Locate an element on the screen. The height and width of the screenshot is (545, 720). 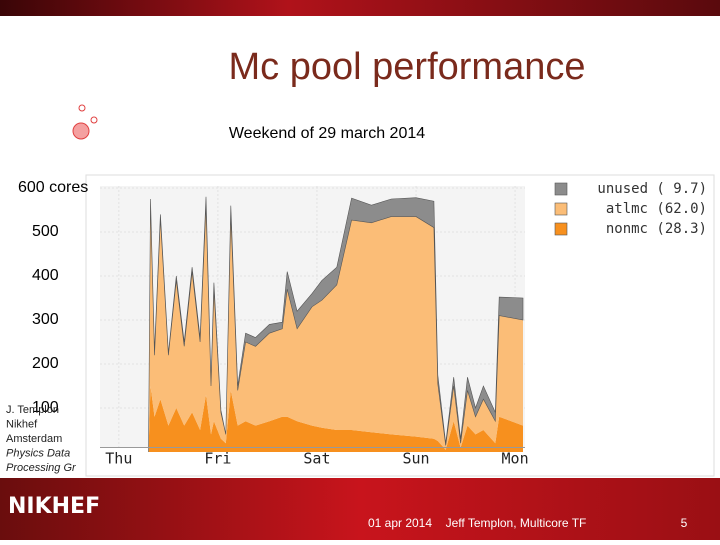
y-tick-label: 600 cores is located at coordinates (53, 187).